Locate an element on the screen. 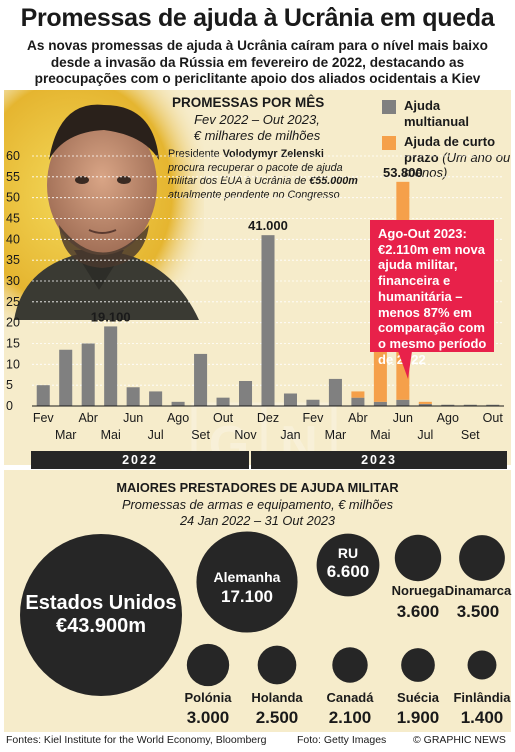 The image size is (515, 752). legend-label: Ajuda de curto prazo (Um ano ou menos) is located at coordinates (458, 157).